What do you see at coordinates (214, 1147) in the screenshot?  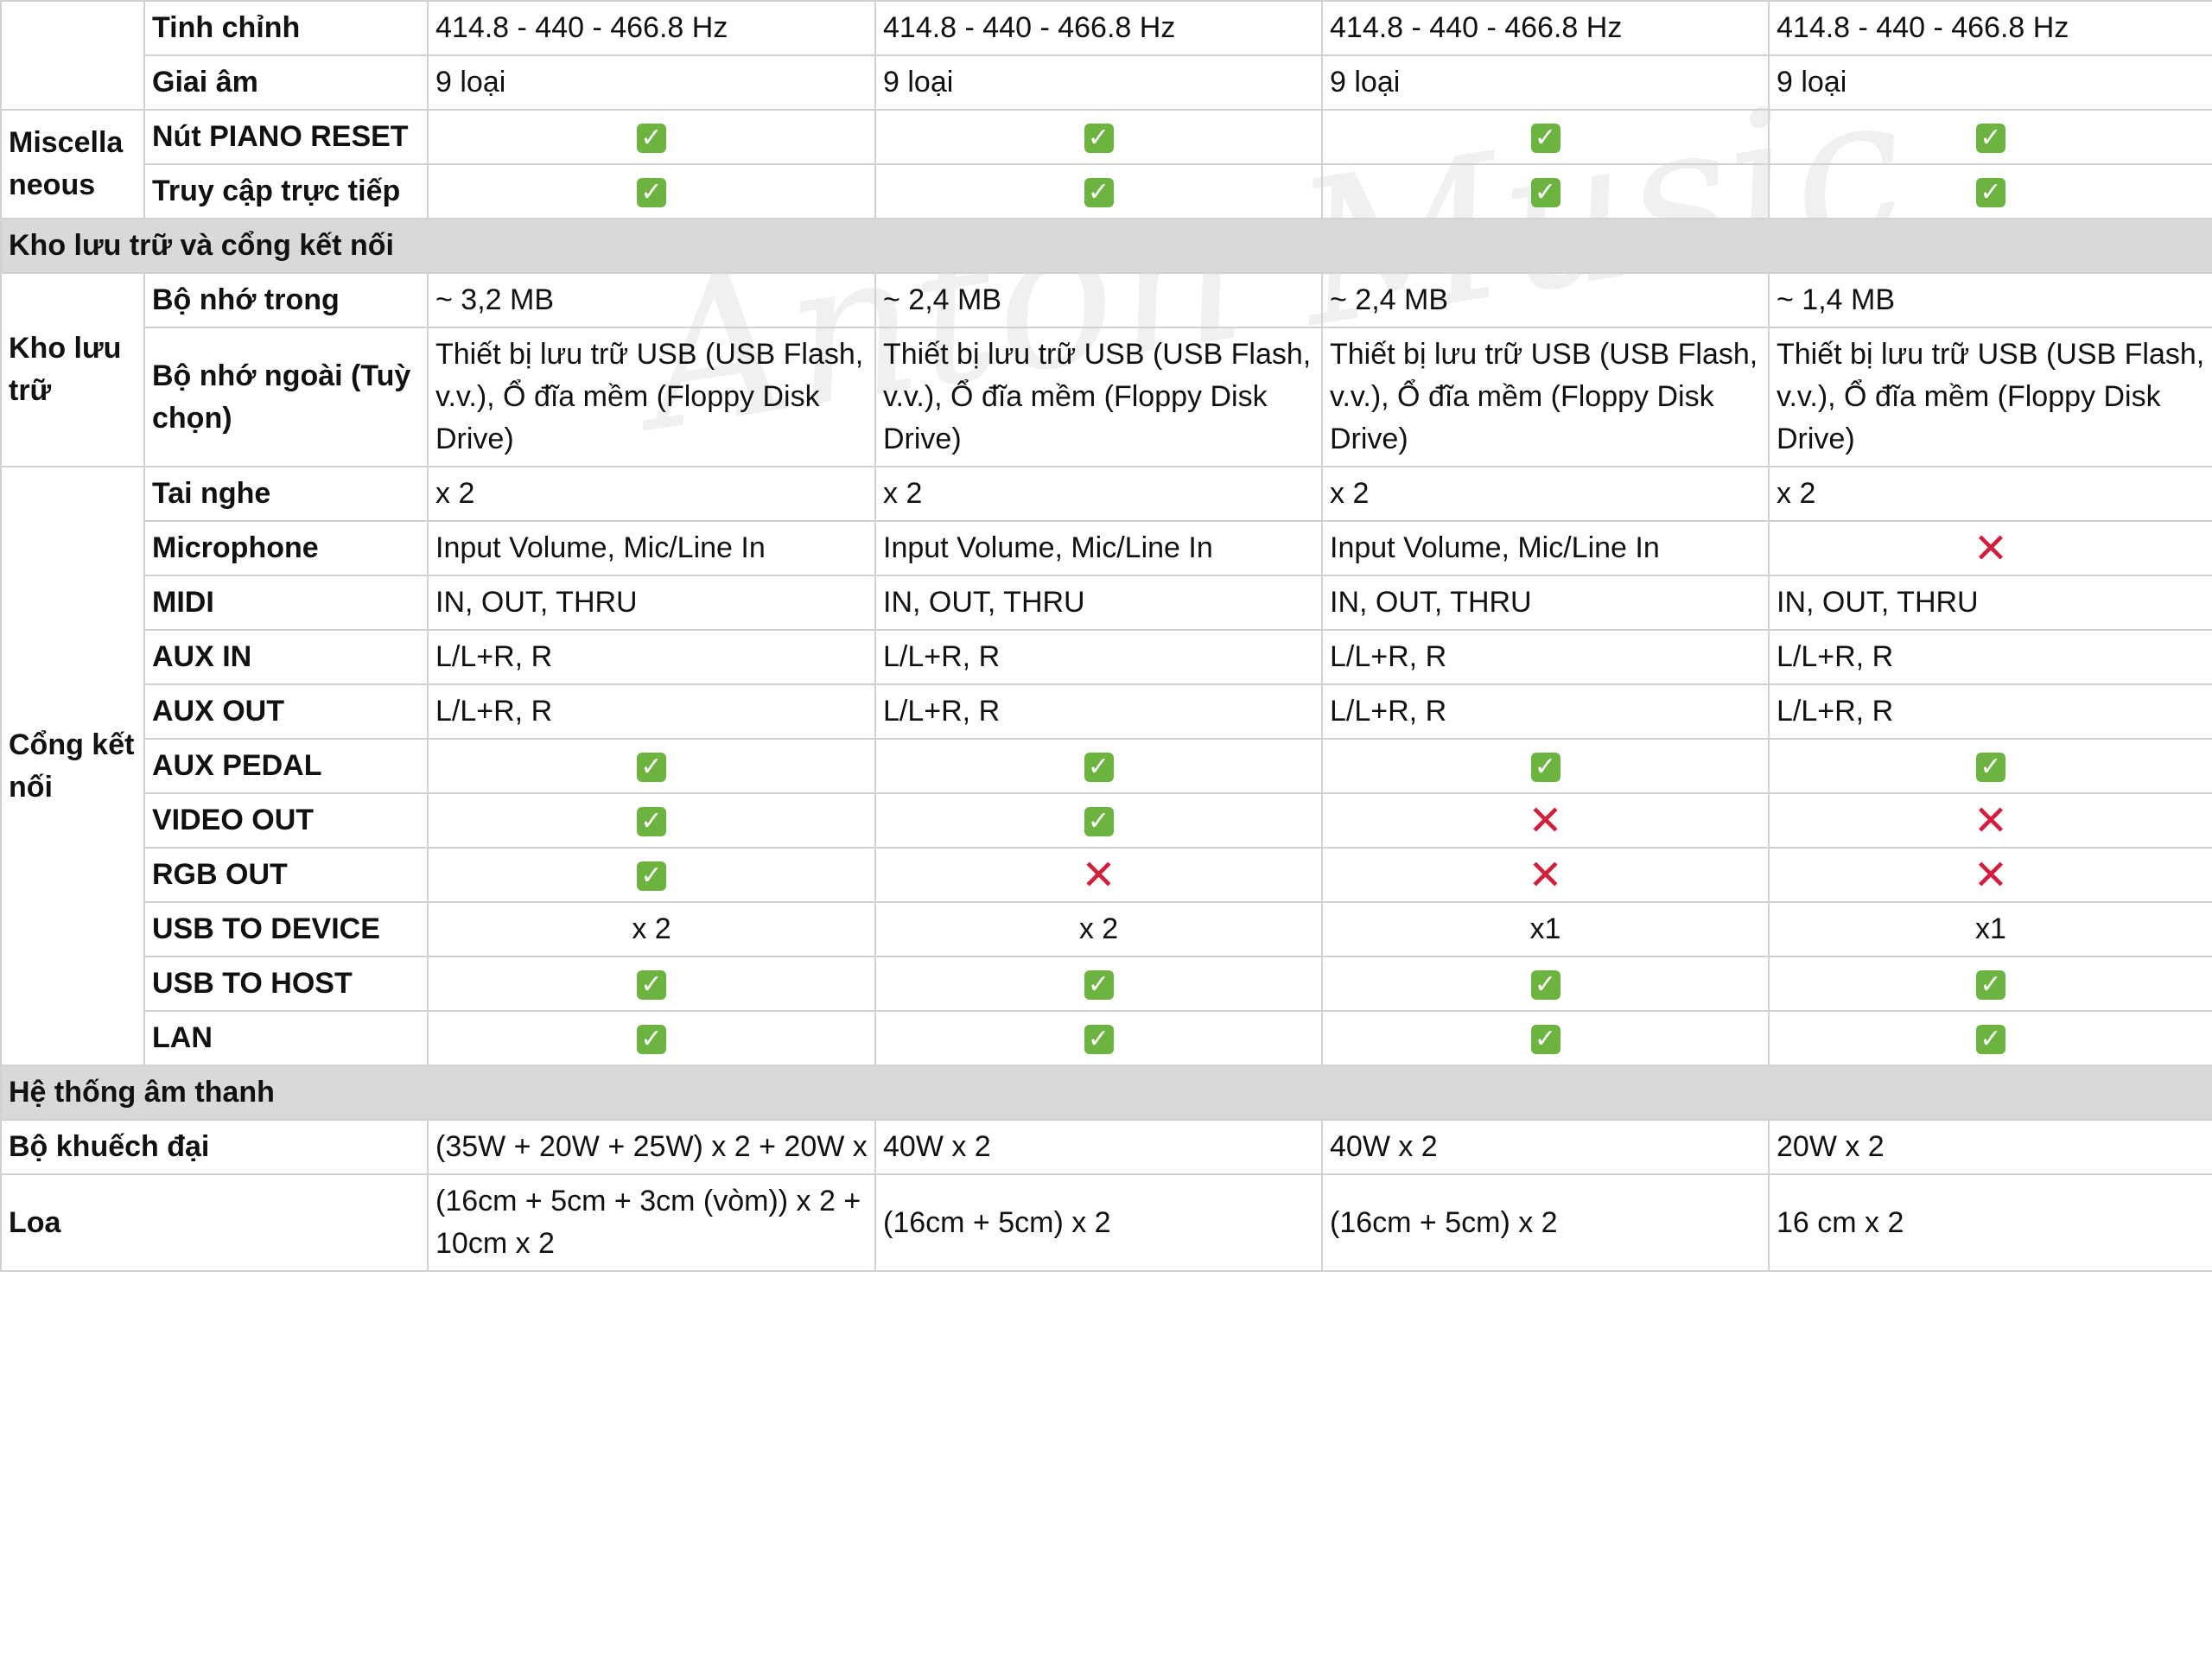 I see `row-label: Bộ khuếch đại` at bounding box center [214, 1147].